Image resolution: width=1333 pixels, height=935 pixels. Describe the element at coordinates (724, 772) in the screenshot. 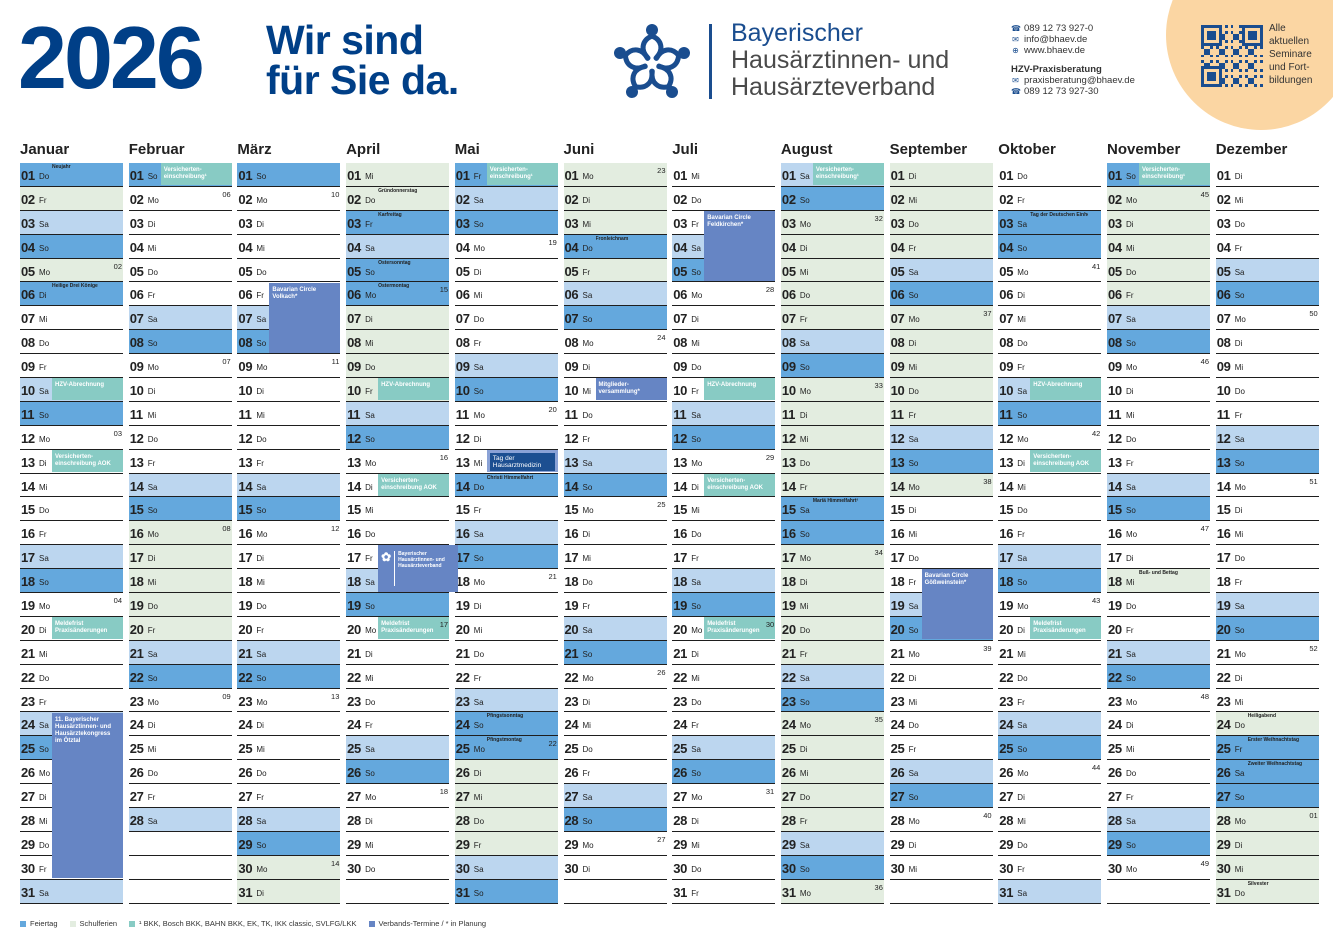

I see `day-cell: 26 So` at that location.